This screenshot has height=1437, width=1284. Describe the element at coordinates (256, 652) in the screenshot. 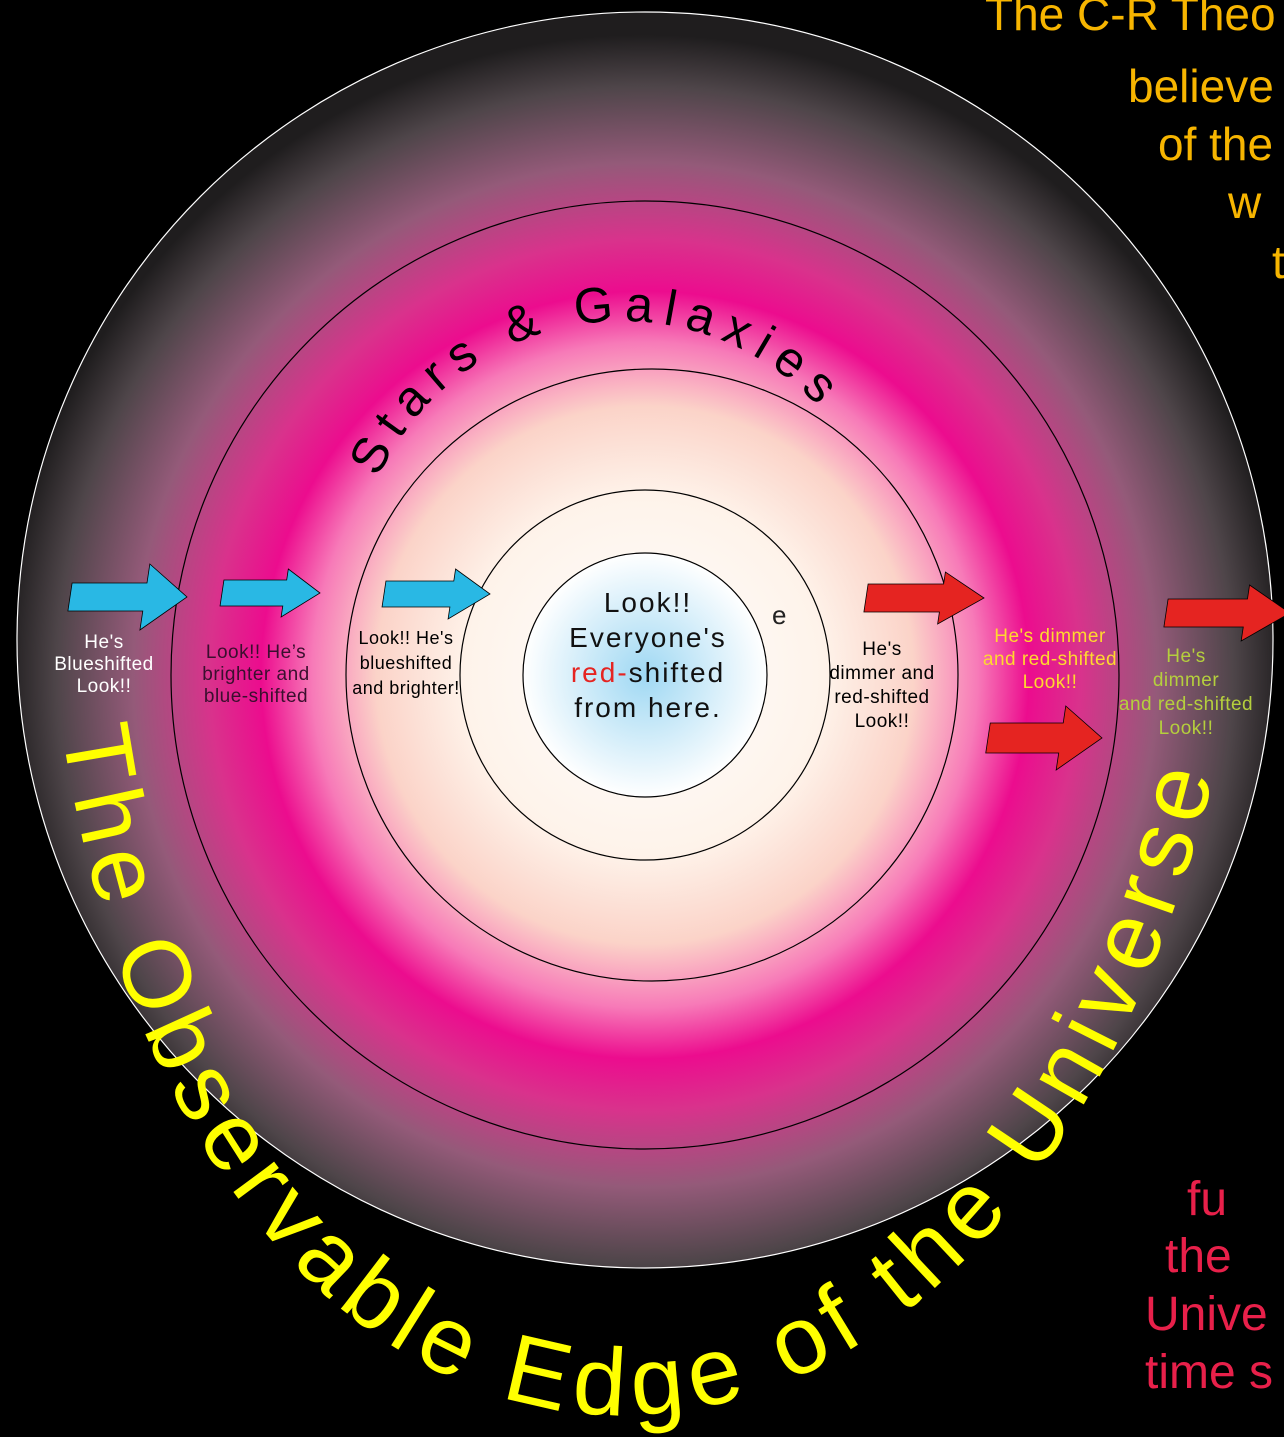

I see `shift-label: Look!! He’s` at that location.